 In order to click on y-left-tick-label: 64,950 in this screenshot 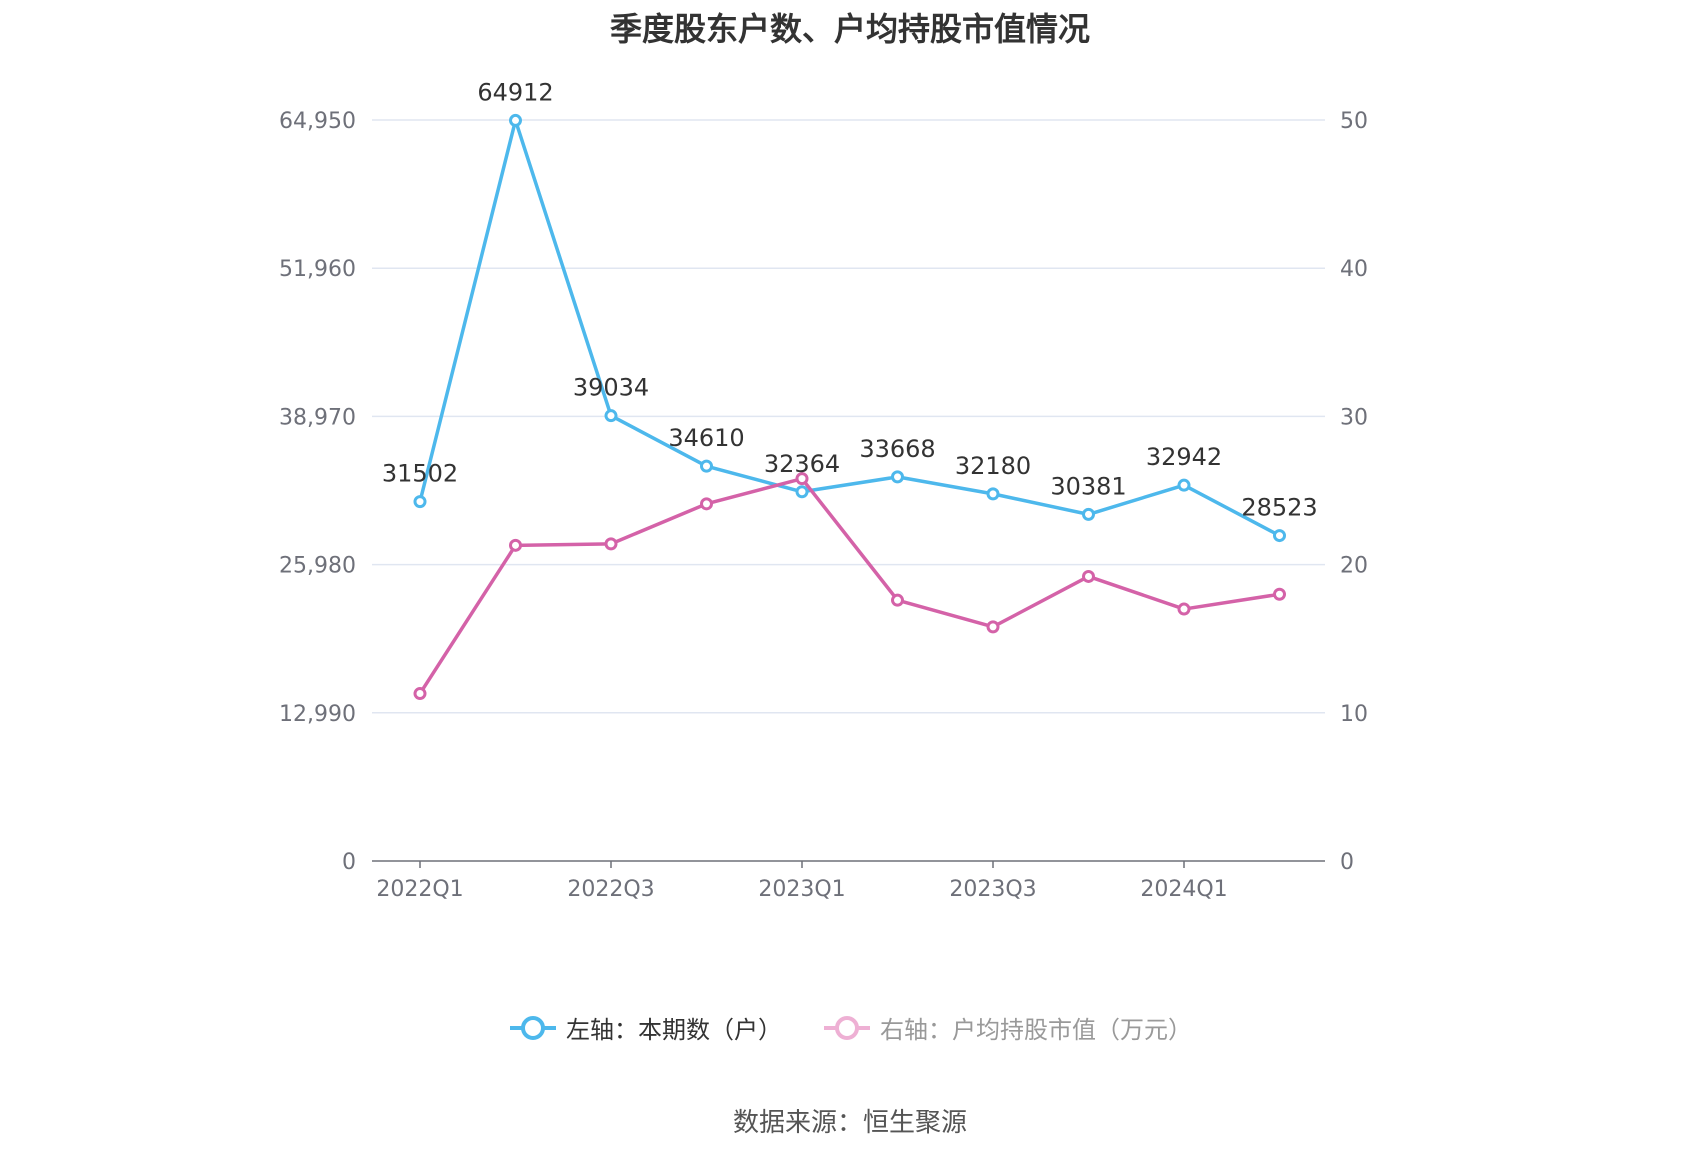, I will do `click(317, 121)`.